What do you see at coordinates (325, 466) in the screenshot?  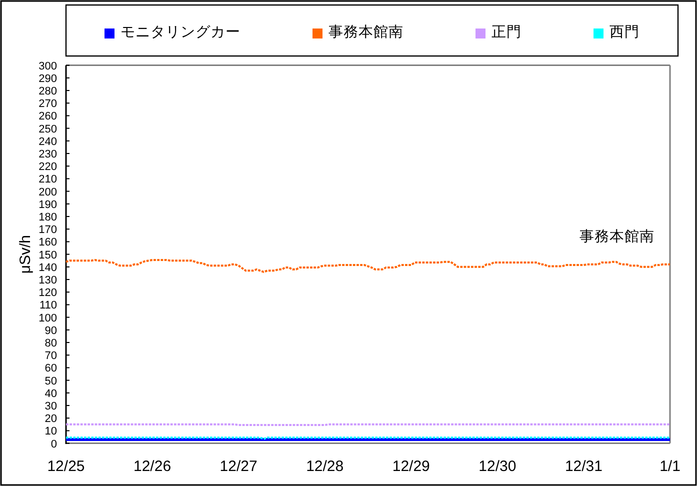 I see `x-tick-label: 12/28` at bounding box center [325, 466].